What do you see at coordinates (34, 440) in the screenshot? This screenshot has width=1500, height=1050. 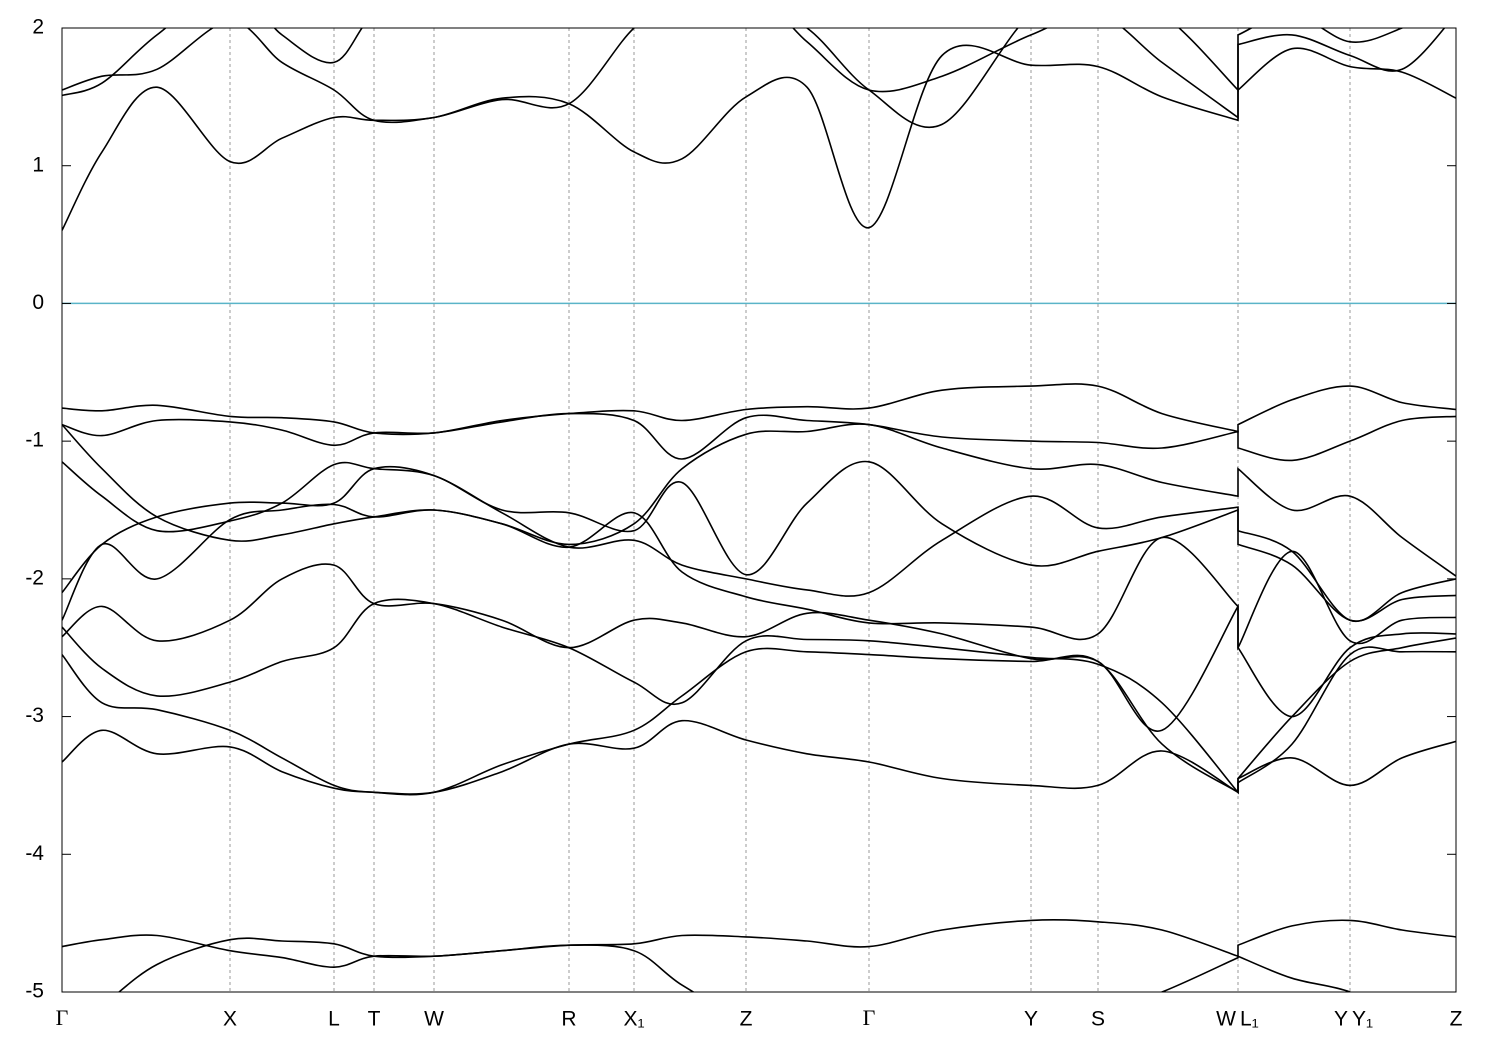 I see `y-tick-label: -1` at bounding box center [34, 440].